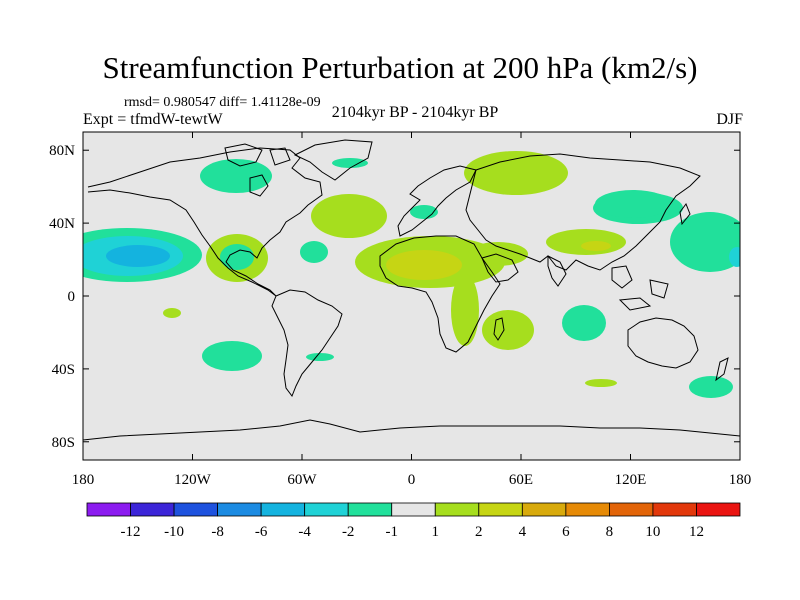 The height and width of the screenshot is (600, 800). I want to click on season-label: DJF, so click(729, 119).